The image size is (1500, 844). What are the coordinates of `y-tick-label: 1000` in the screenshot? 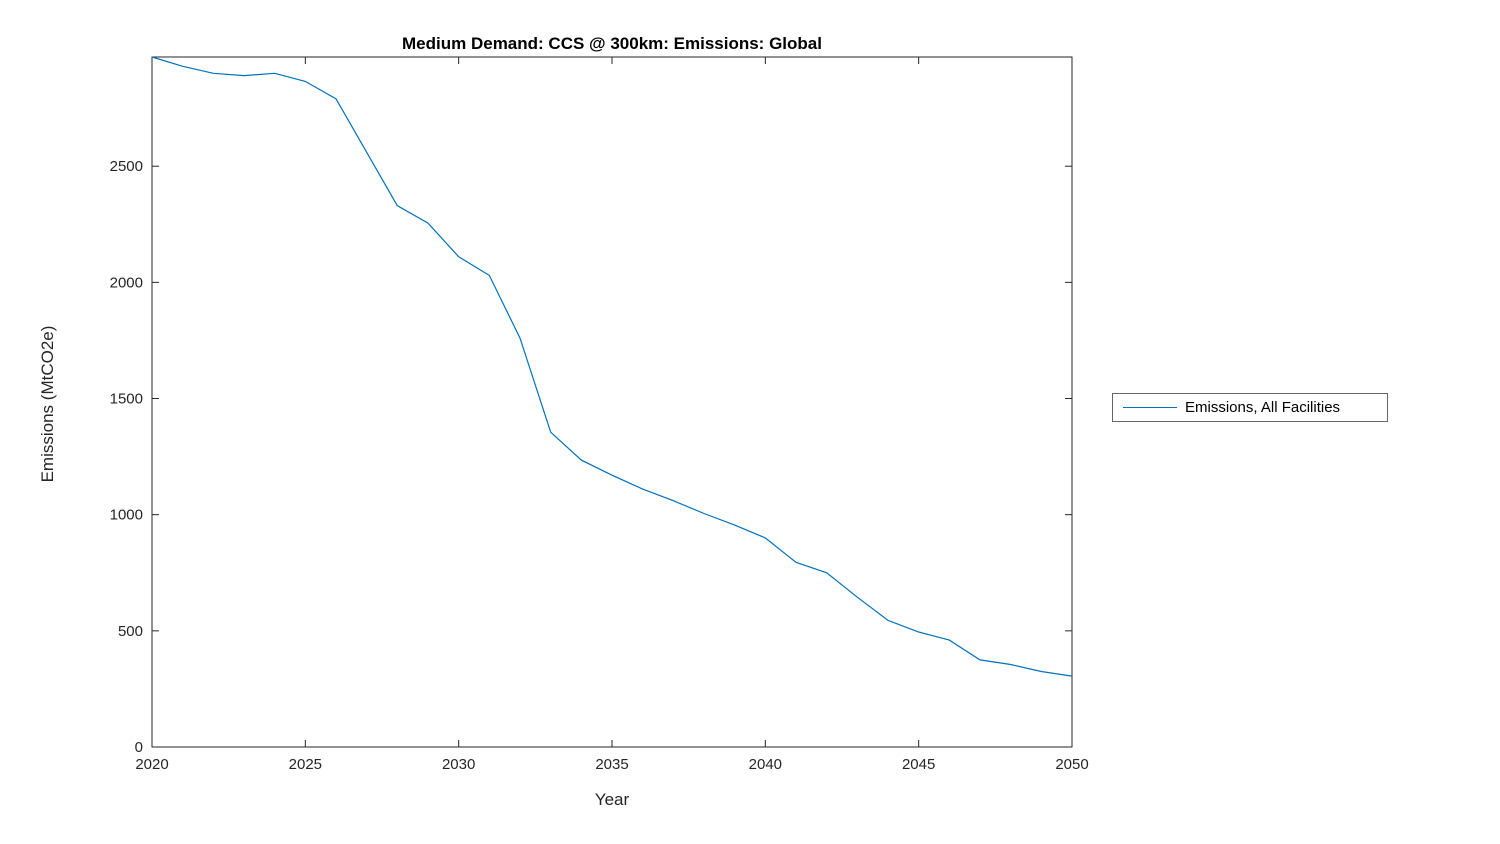 It's located at (126, 515).